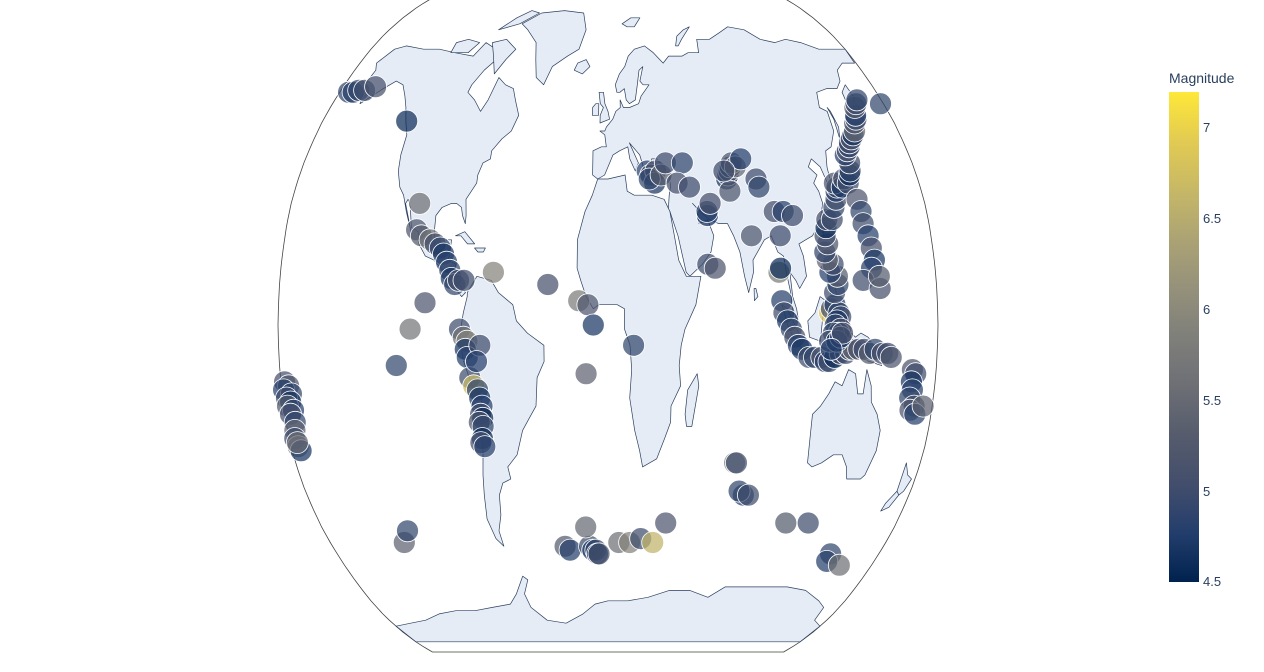 The width and height of the screenshot is (1264, 672). I want to click on landmass-novaya-zemlya, so click(682, 36).